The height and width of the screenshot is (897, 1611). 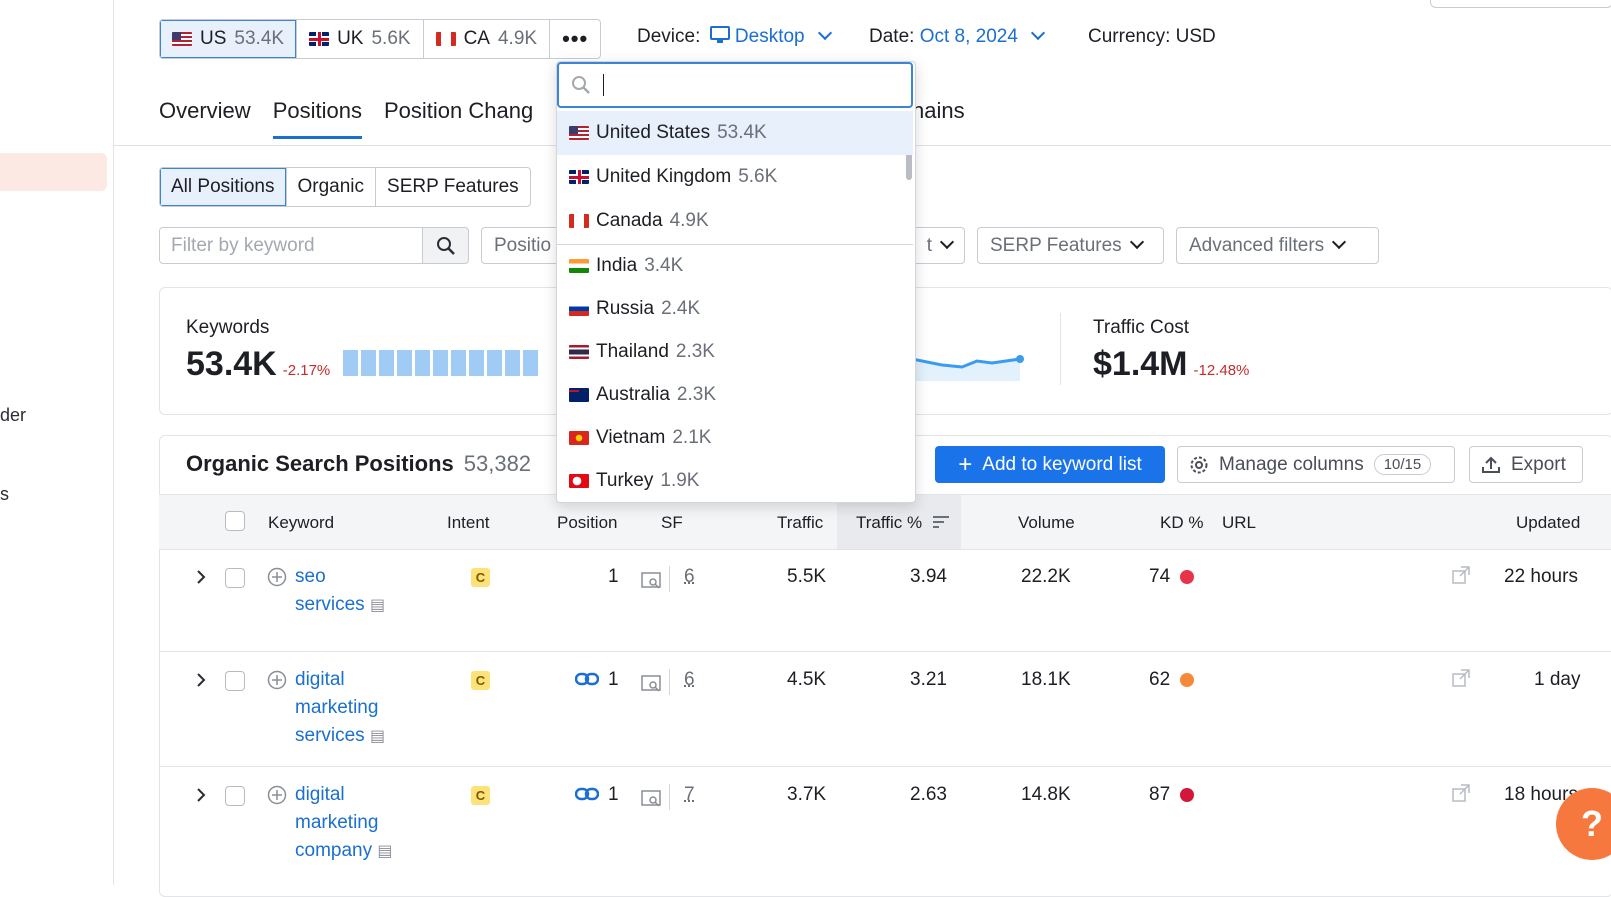 What do you see at coordinates (929, 245) in the screenshot?
I see `filter-label: t` at bounding box center [929, 245].